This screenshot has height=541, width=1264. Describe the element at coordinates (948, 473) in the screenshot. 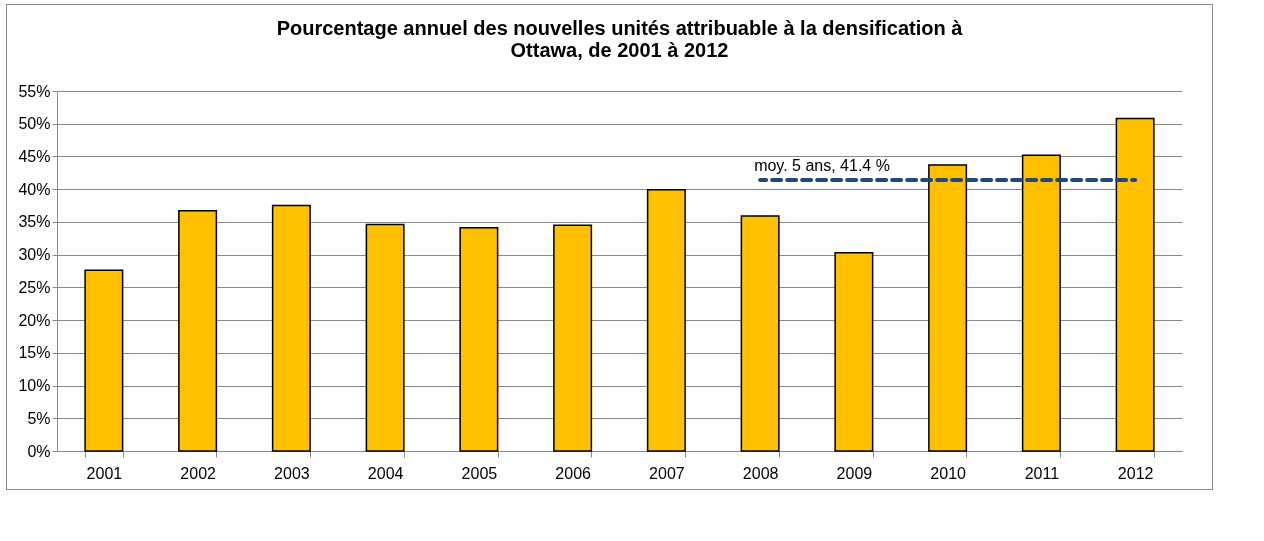

I see `x-tick-label: 2010` at that location.